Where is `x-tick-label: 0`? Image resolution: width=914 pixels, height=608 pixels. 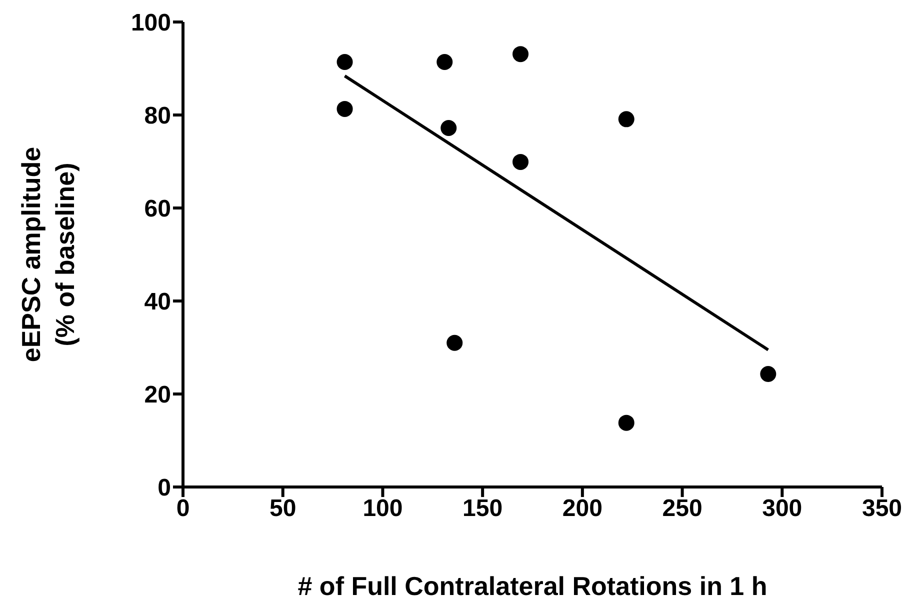
x-tick-label: 0 is located at coordinates (183, 508).